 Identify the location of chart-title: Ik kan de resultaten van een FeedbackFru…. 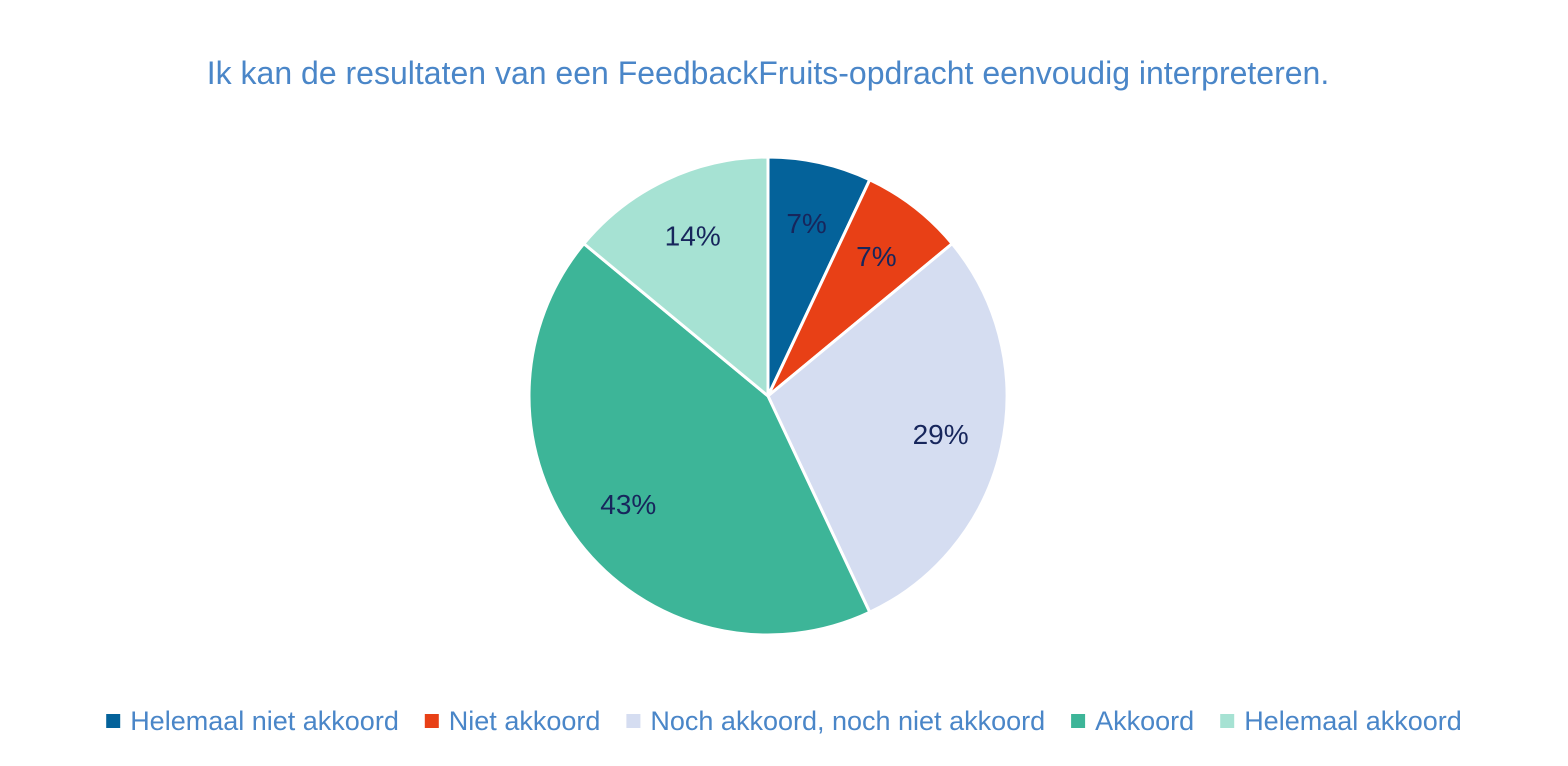
(768, 73).